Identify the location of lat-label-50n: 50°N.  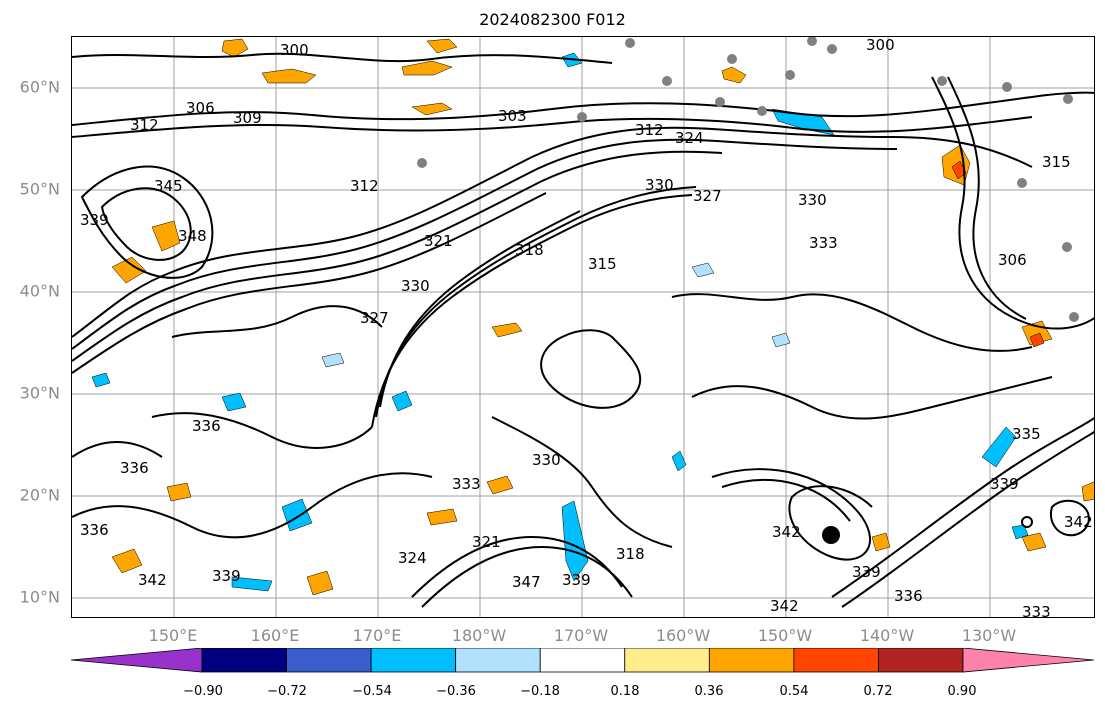
(39, 189).